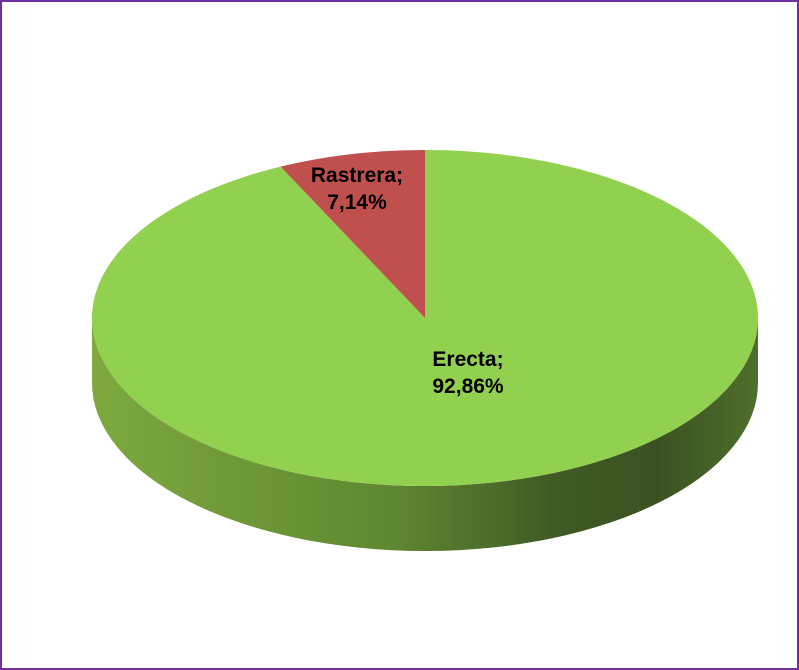 This screenshot has width=799, height=670. Describe the element at coordinates (354, 175) in the screenshot. I see `data-label-category: Rastrera` at that location.